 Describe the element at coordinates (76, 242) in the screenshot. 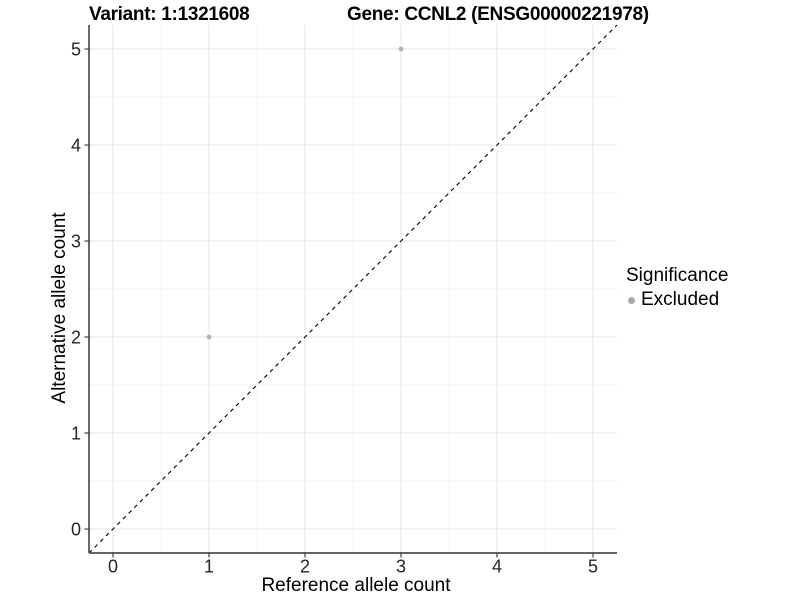

I see `y-axis-tick-label: 3` at that location.